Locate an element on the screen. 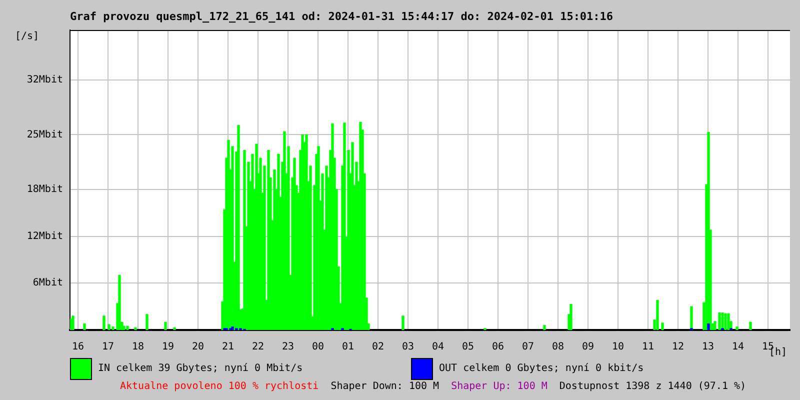 The image size is (800, 400). text: Shaper Down: 100 M is located at coordinates (385, 387).